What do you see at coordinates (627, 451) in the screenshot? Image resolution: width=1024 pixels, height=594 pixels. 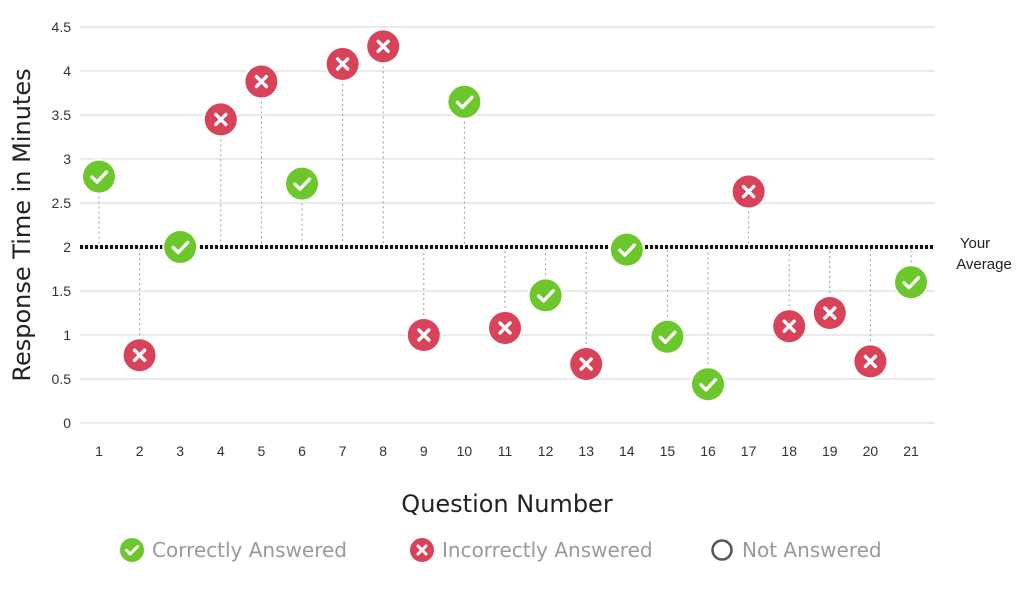 I see `x-tick-label: 14` at bounding box center [627, 451].